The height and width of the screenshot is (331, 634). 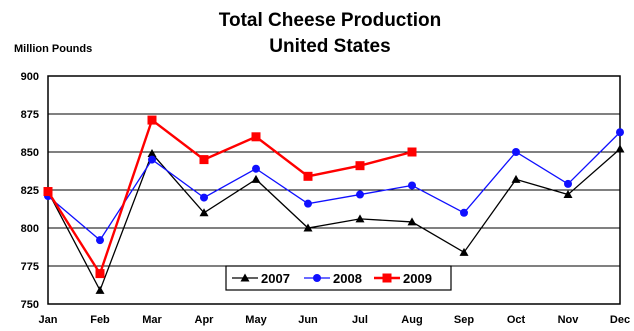 What do you see at coordinates (335, 320) in the screenshot?
I see `x-tick-labels: Jan Feb Mar Apr May Jun Jul Aug Sep Oct Nov Dec` at bounding box center [335, 320].